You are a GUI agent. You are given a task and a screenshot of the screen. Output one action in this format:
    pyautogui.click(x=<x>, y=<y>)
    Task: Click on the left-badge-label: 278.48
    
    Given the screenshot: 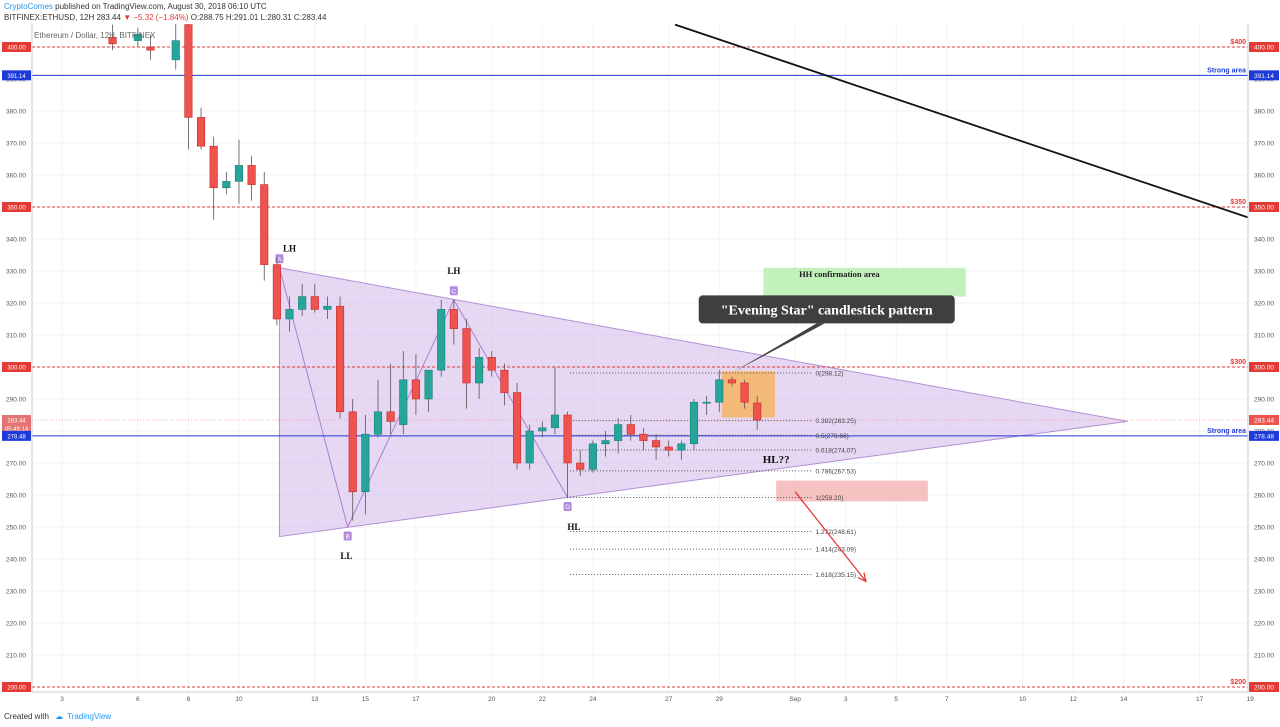 What is the action you would take?
    pyautogui.click(x=16, y=437)
    